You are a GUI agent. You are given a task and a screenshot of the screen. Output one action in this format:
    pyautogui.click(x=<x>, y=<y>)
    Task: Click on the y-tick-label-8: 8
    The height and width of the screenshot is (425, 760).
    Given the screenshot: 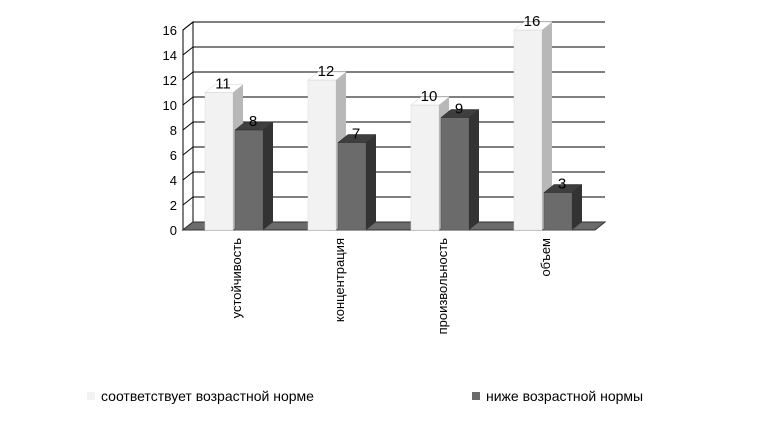 What is the action you would take?
    pyautogui.click(x=173, y=130)
    